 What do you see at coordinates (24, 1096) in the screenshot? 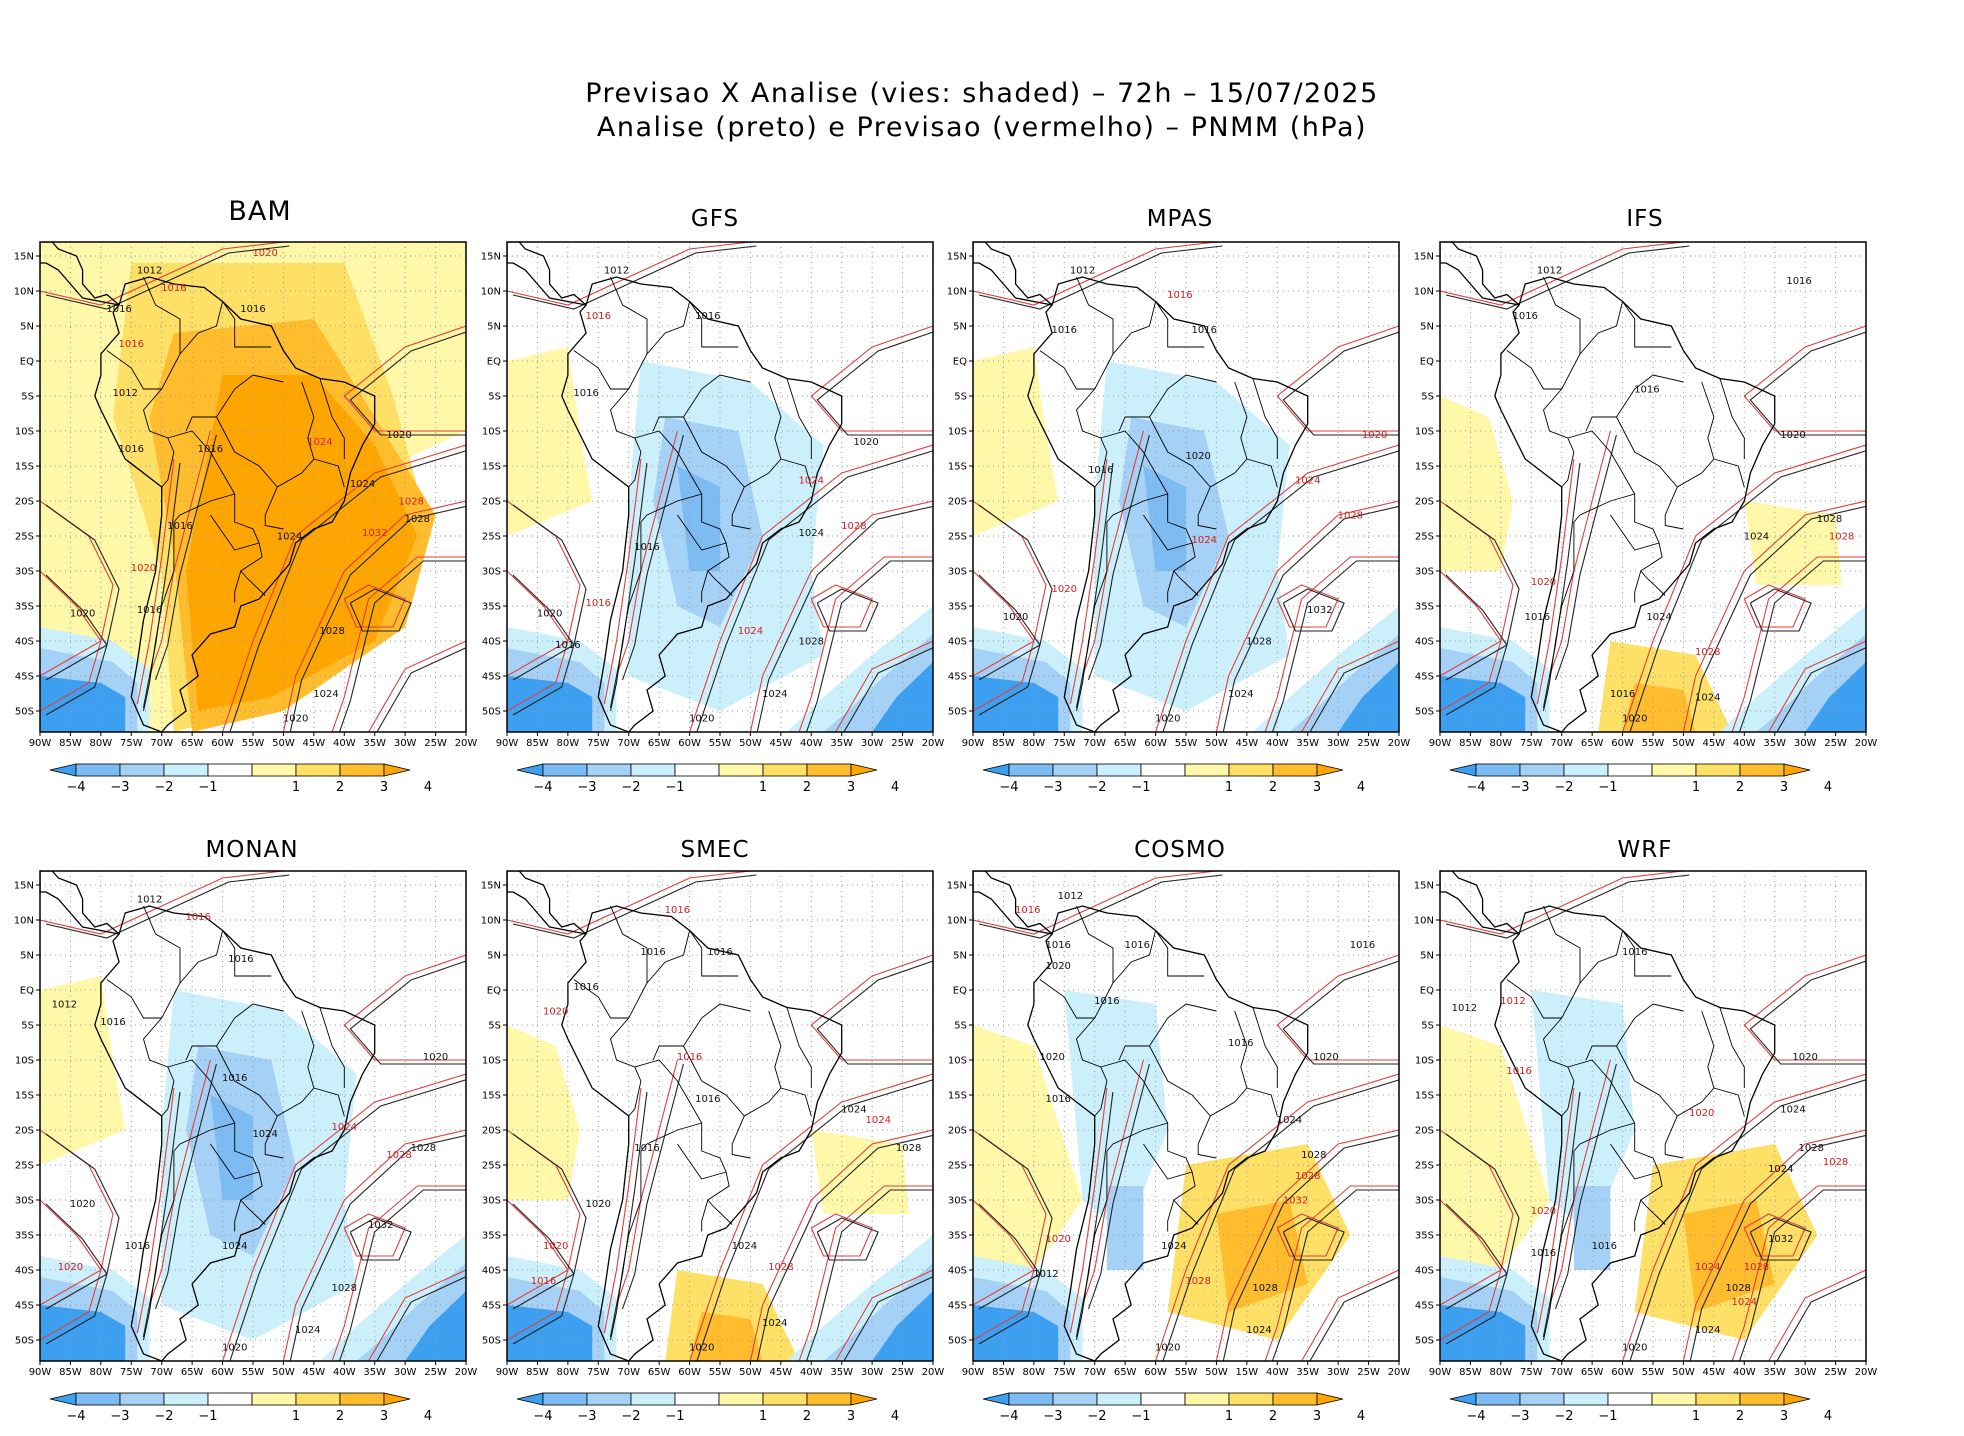
I see `lat-label: 15S` at bounding box center [24, 1096].